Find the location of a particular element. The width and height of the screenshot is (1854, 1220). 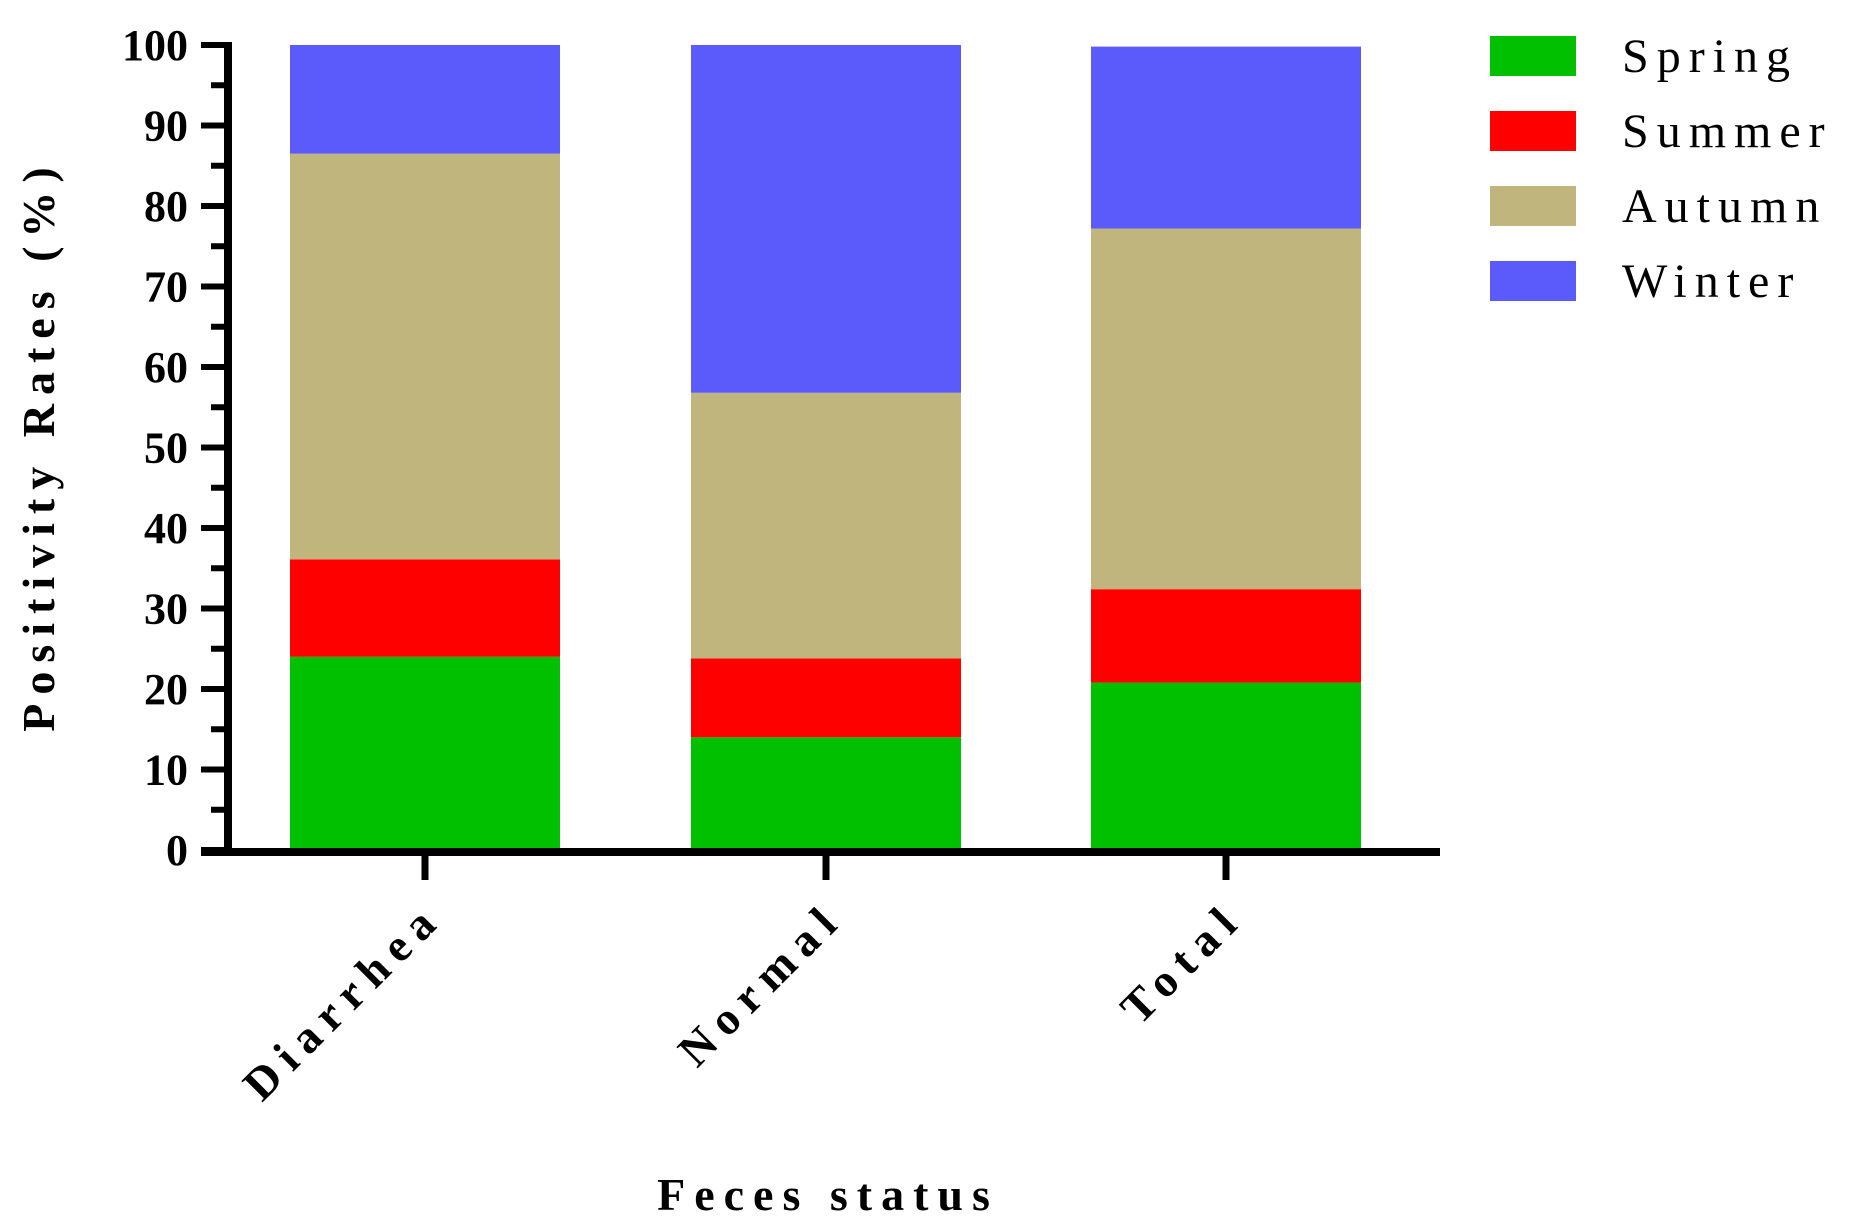

bar-total-spring is located at coordinates (1226, 766).